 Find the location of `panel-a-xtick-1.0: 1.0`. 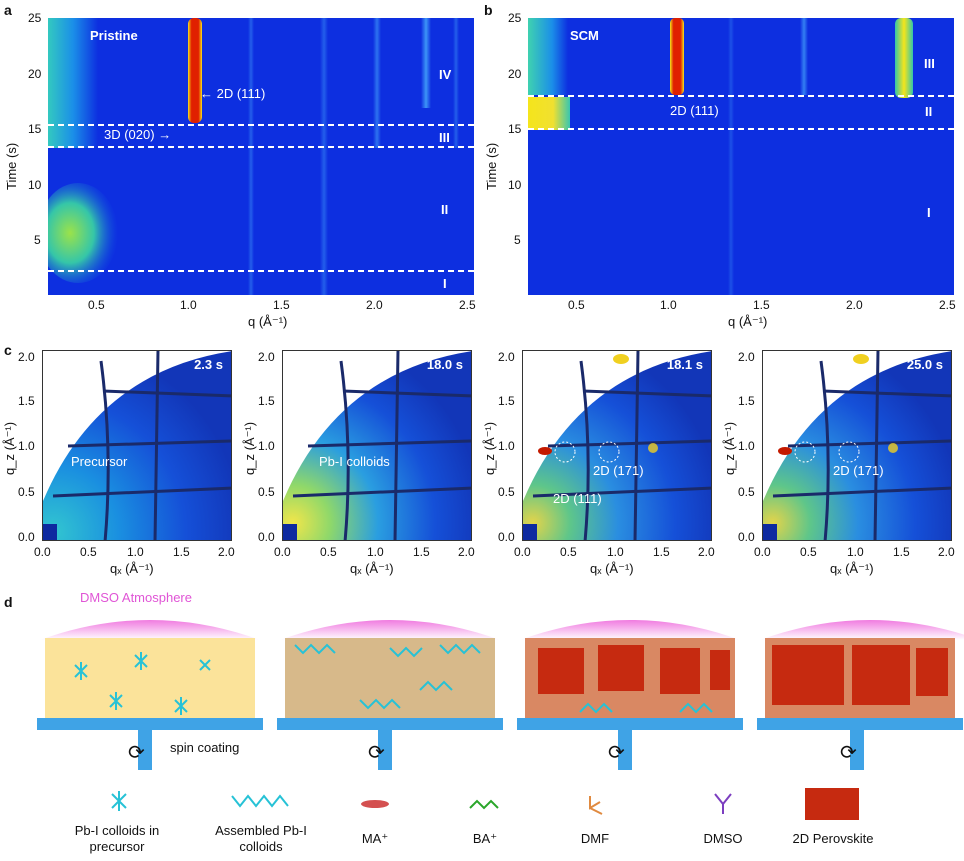

panel-a-xtick-1.0: 1.0 is located at coordinates (188, 305).